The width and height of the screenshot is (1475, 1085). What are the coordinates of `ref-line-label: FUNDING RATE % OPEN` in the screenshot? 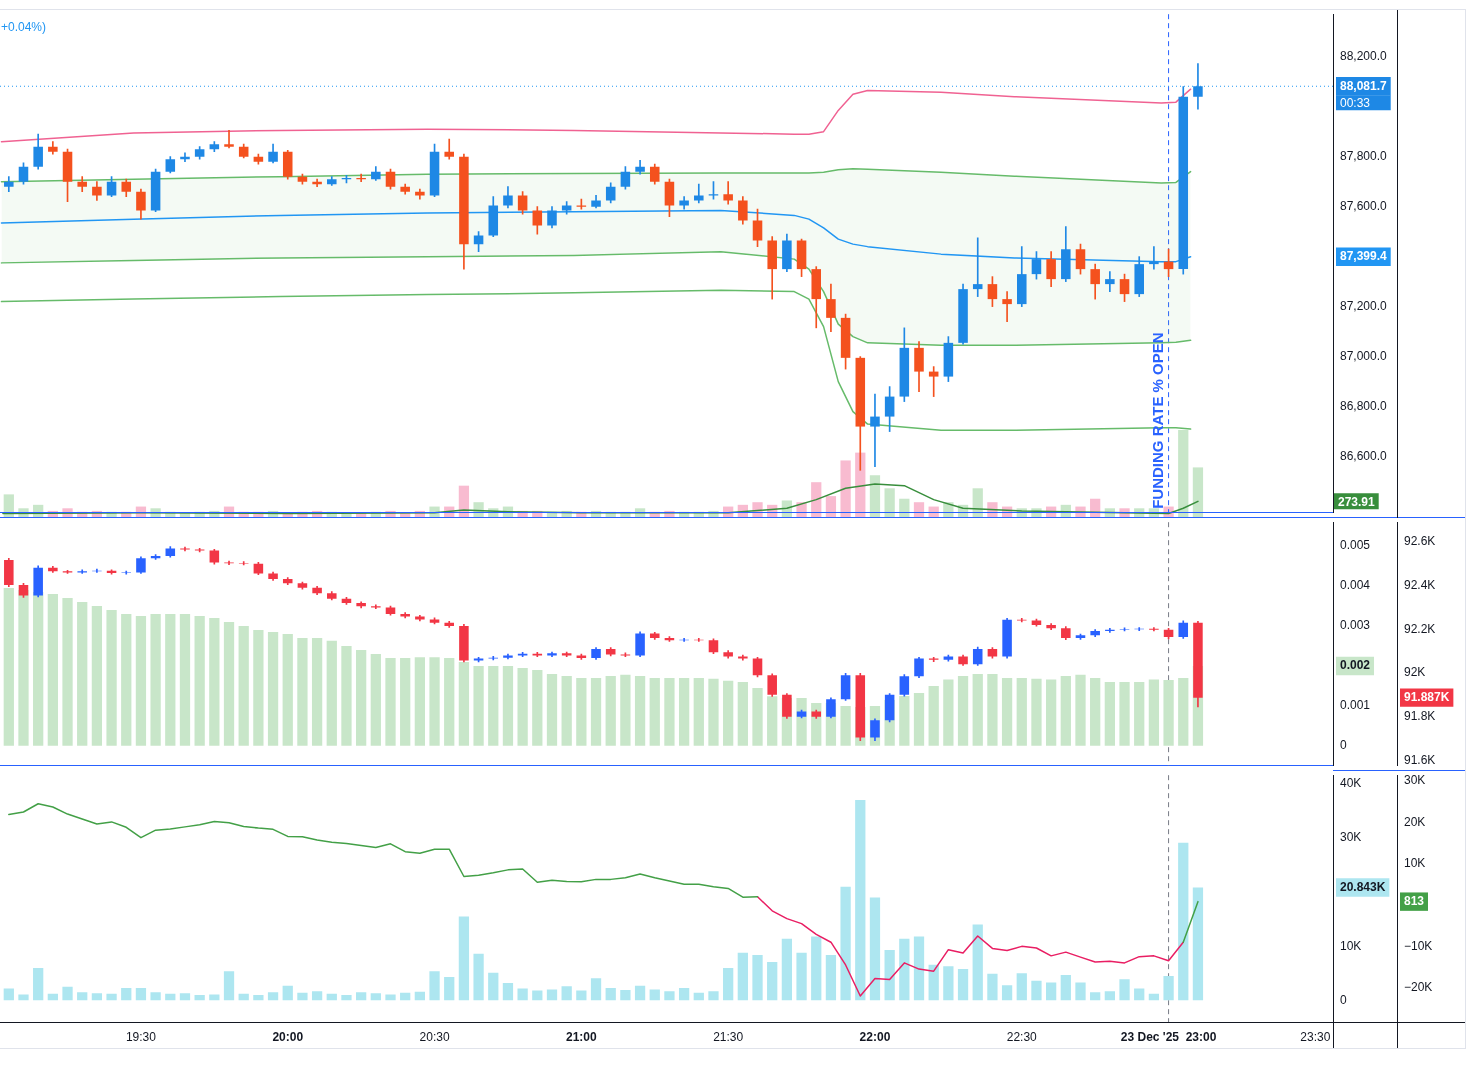 It's located at (1158, 420).